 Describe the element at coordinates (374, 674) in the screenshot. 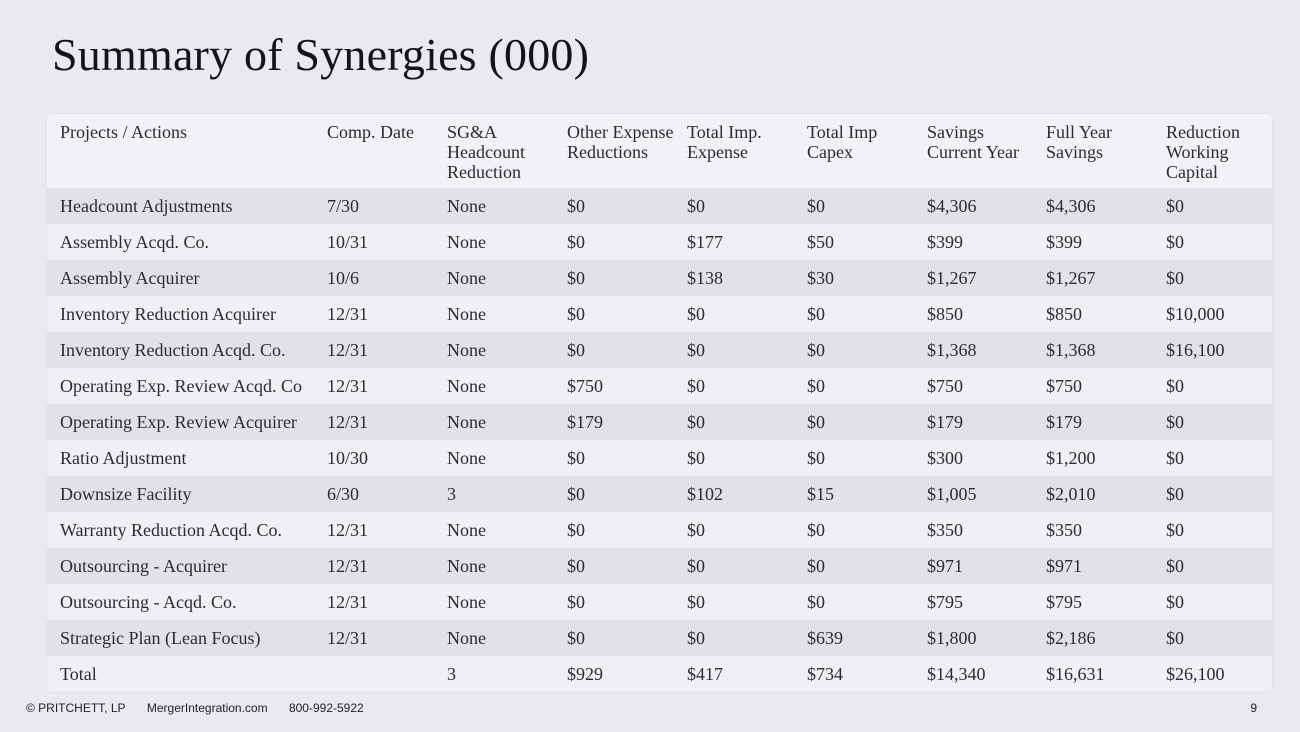

I see `table-cell` at that location.